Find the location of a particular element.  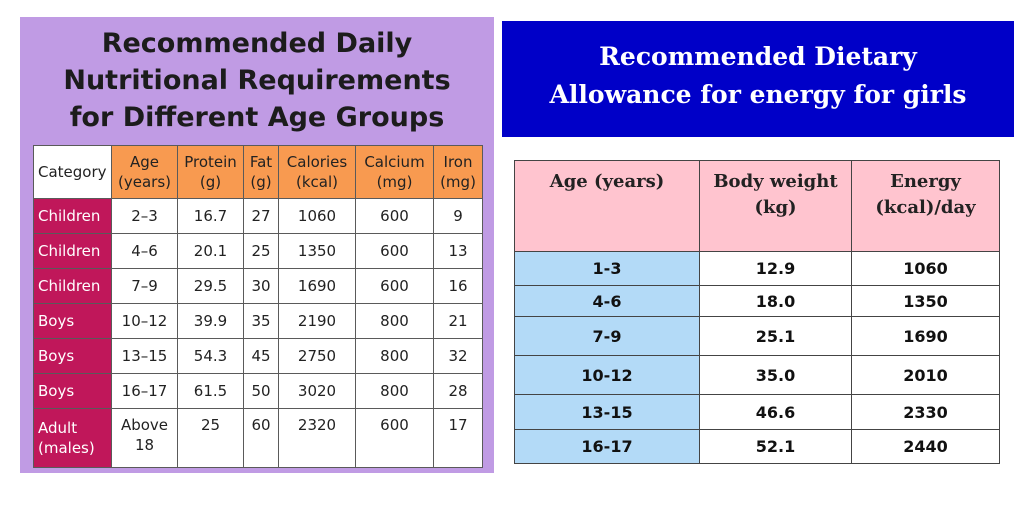

header-age: Age (years) is located at coordinates (144, 172).